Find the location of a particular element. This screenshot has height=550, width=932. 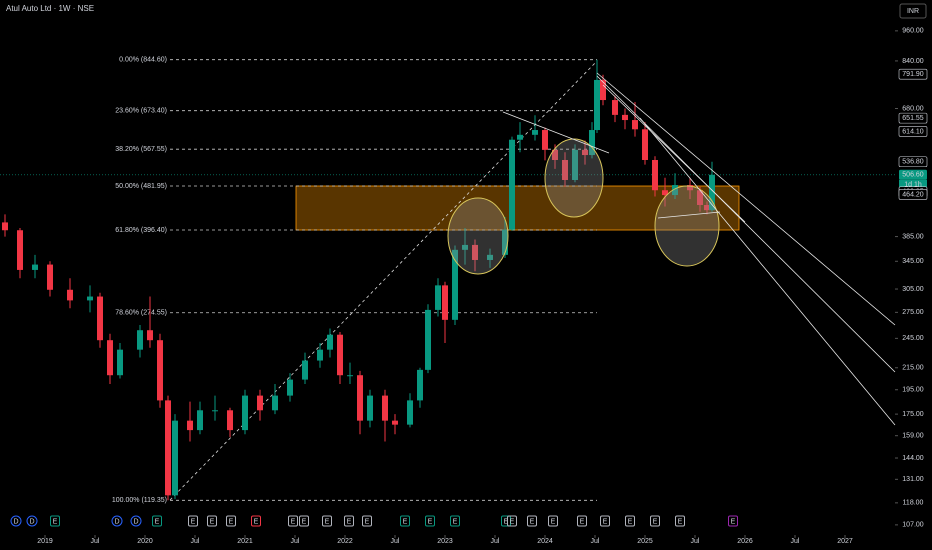

x-tick-label: 2020 is located at coordinates (145, 541).